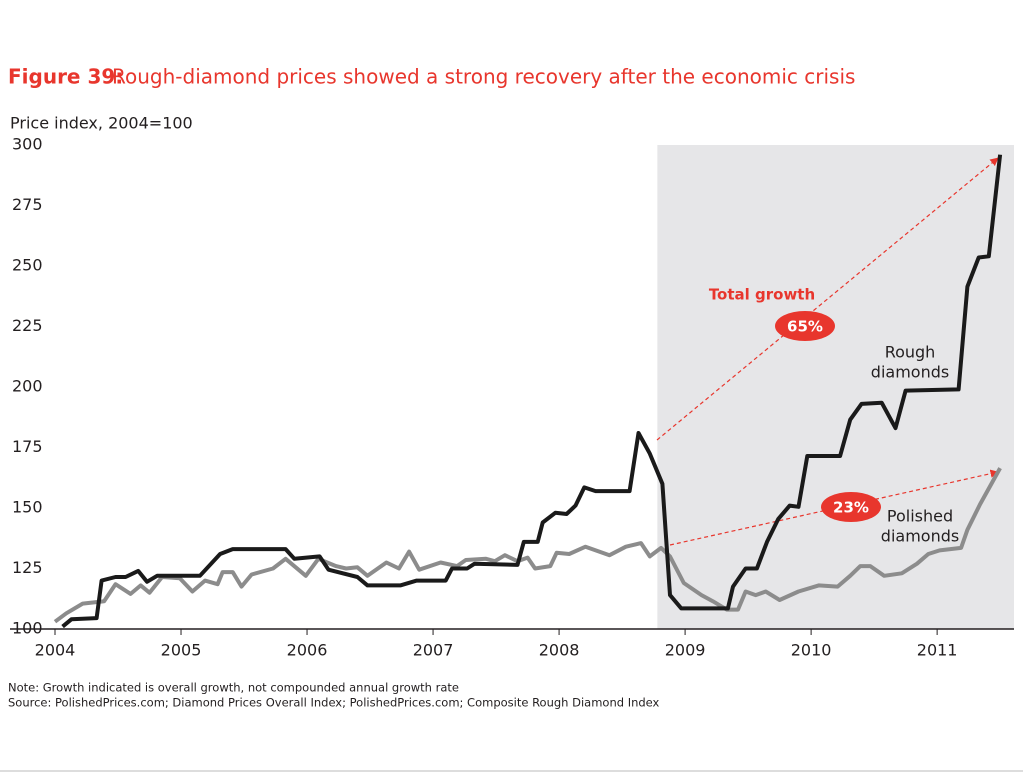 This screenshot has width=1023, height=778. What do you see at coordinates (27, 325) in the screenshot?
I see `y-tick-label: 225` at bounding box center [27, 325].